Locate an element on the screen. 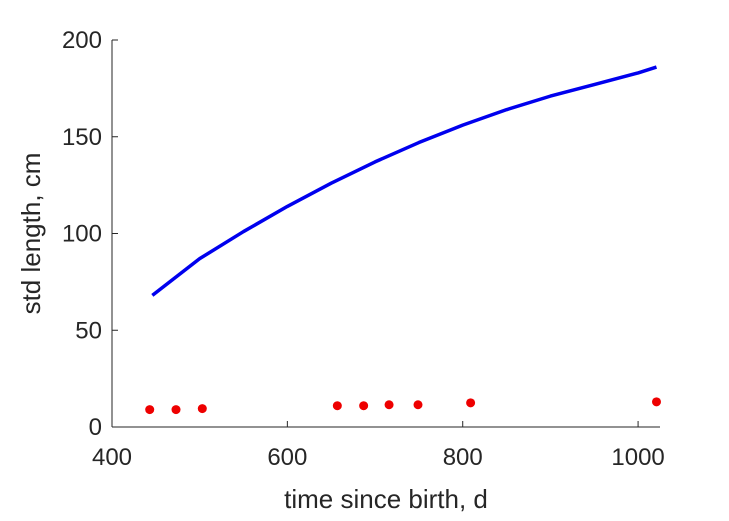 This screenshot has height=521, width=729. y-tick-label: 100 is located at coordinates (82, 234).